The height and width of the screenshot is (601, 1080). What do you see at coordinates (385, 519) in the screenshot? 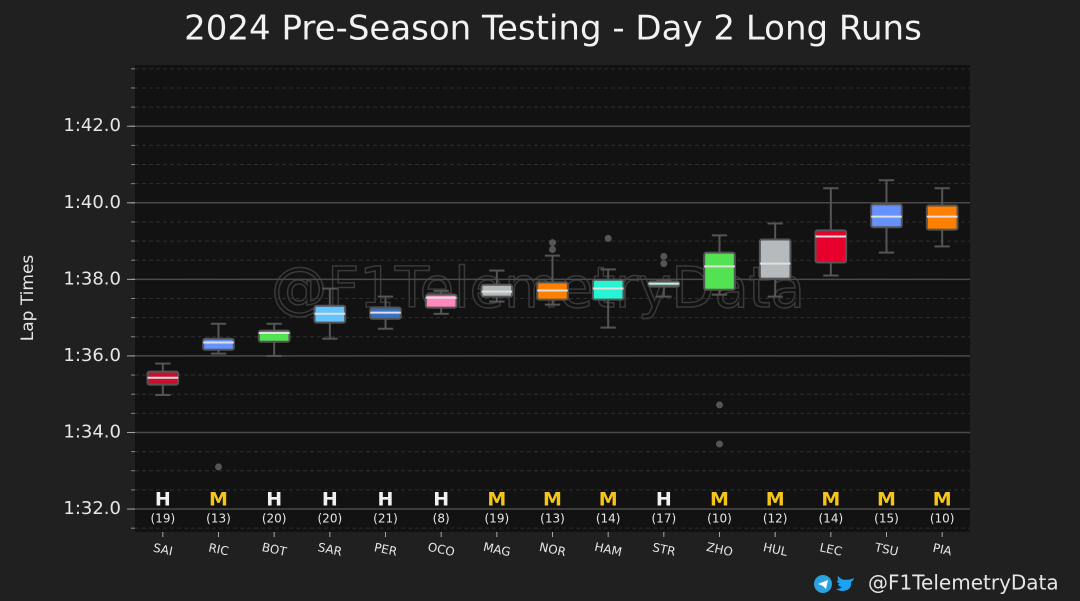
I see `lap-count: (21)` at bounding box center [385, 519].